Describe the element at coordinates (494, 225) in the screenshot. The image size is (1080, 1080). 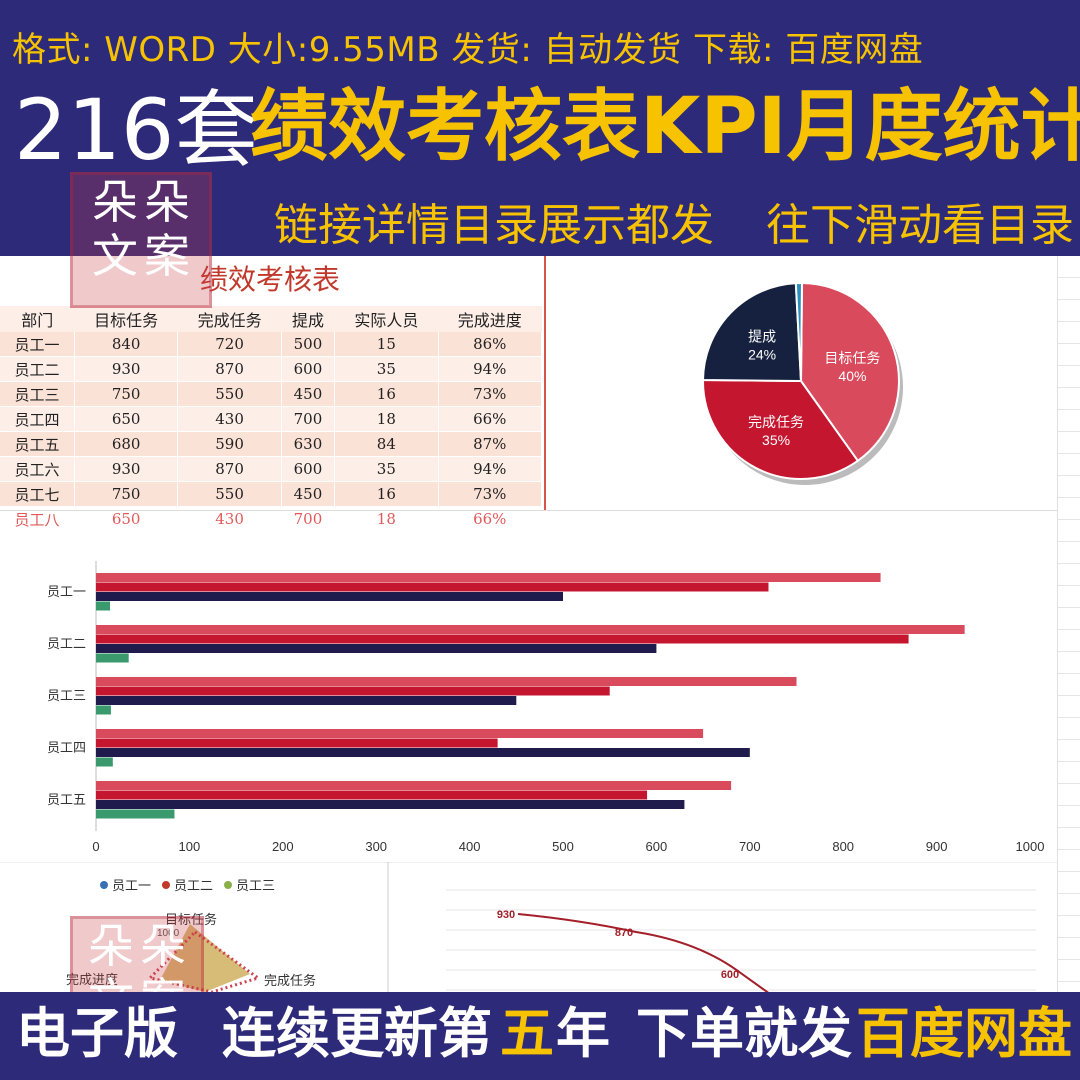
I see `subtitle-left: 链接详情目录展示都发` at that location.